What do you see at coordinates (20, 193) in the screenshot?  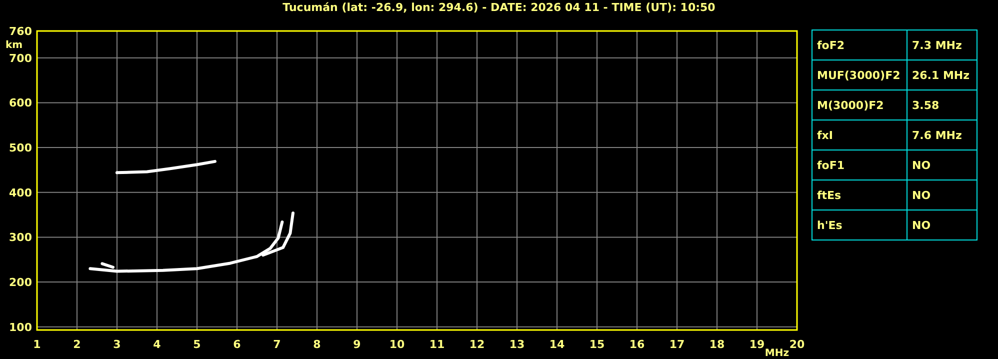 I see `y-tick-label: 400` at bounding box center [20, 193].